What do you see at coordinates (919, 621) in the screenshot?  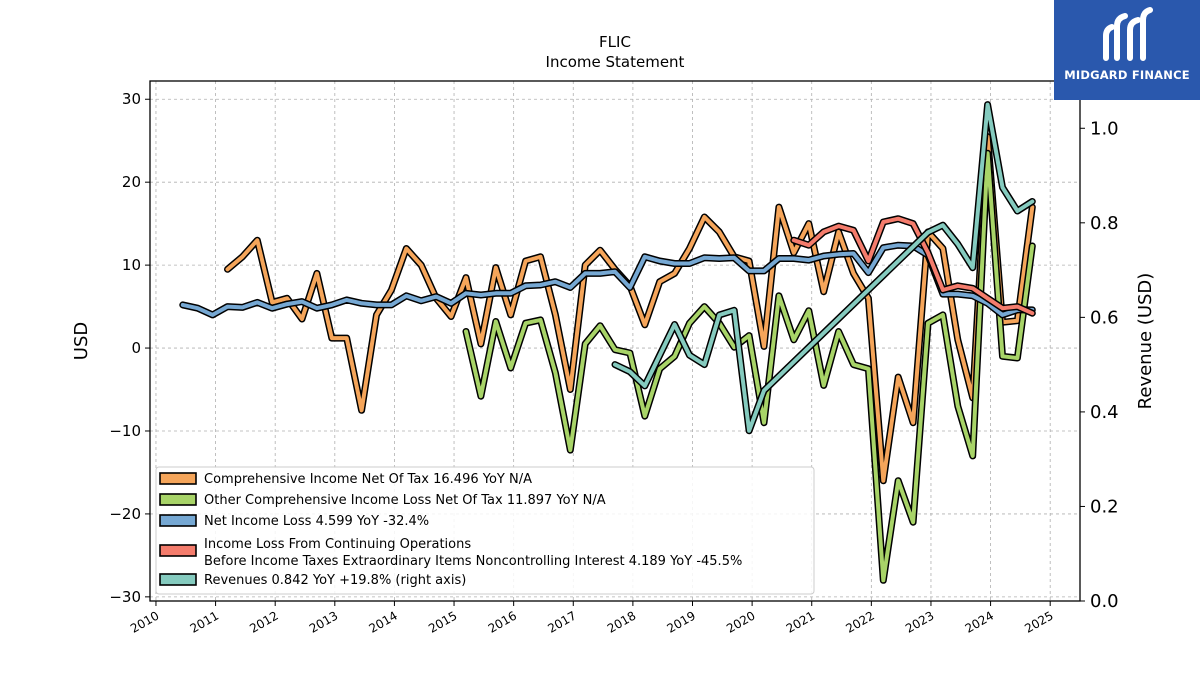 I see `x-tick-label: 2023` at bounding box center [919, 621].